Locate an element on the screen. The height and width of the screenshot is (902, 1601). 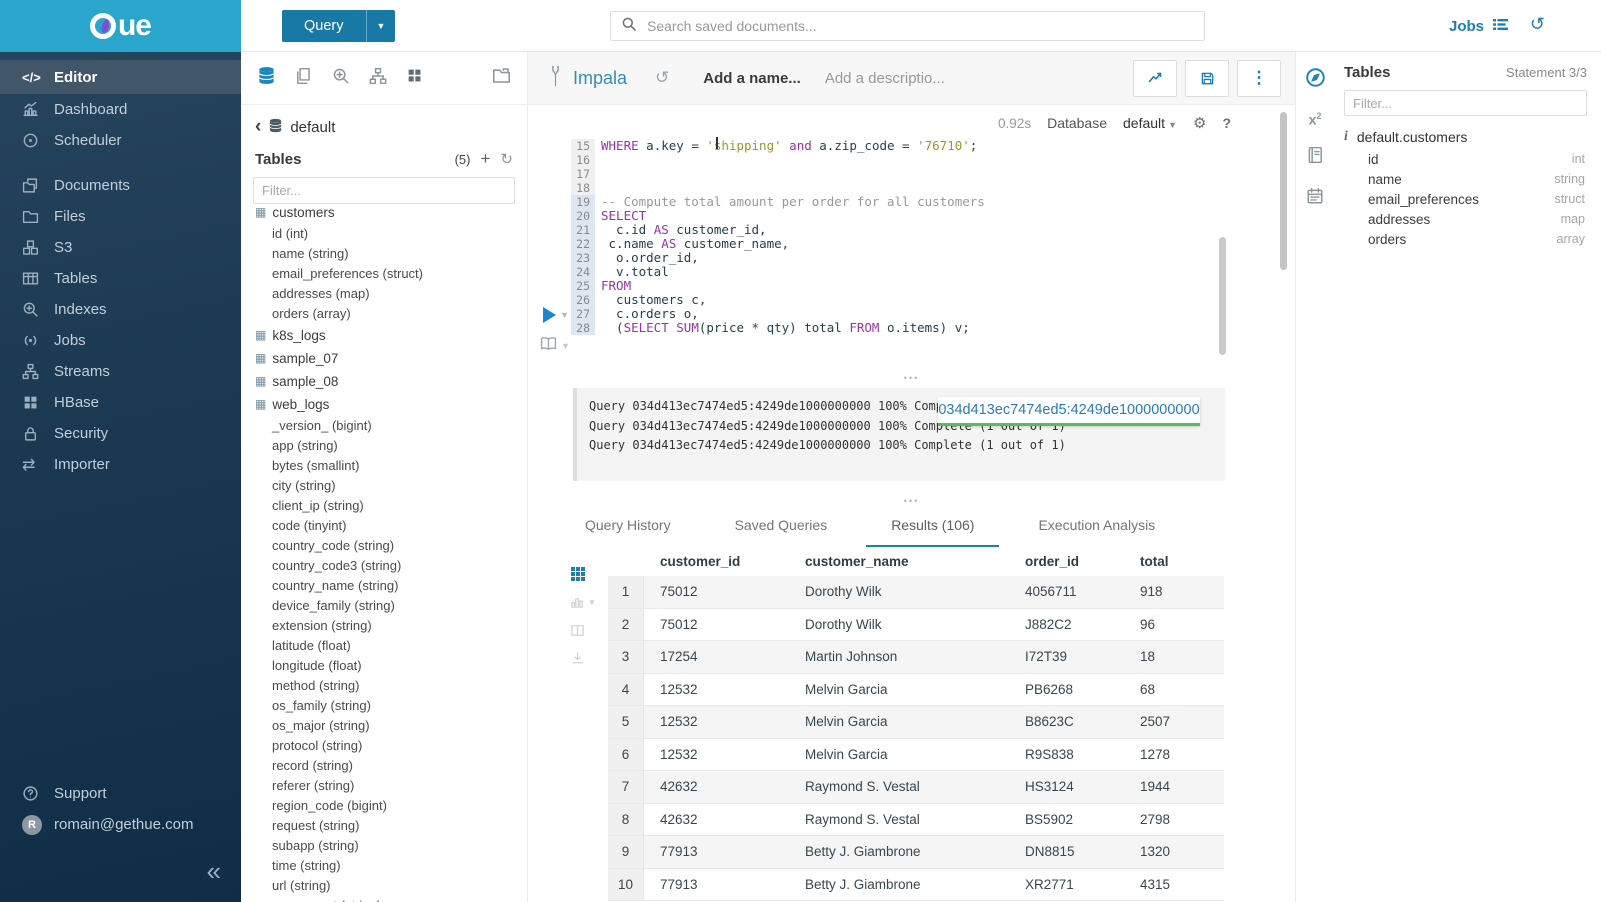
tree-item: ▦ time (string) is located at coordinates (306, 865).